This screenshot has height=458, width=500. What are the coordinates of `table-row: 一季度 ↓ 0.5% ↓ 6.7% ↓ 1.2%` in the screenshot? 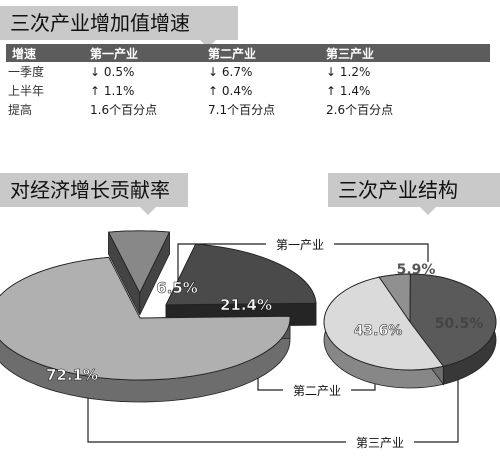 It's located at (248, 71).